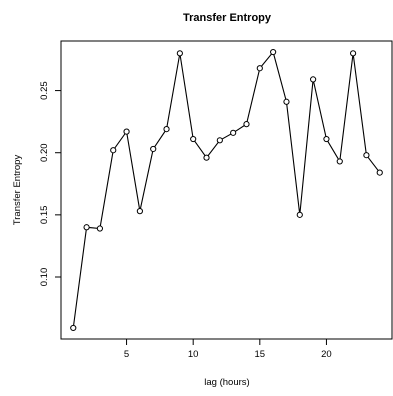  Describe the element at coordinates (44, 90) in the screenshot. I see `y-tick-label: 0.25` at that location.